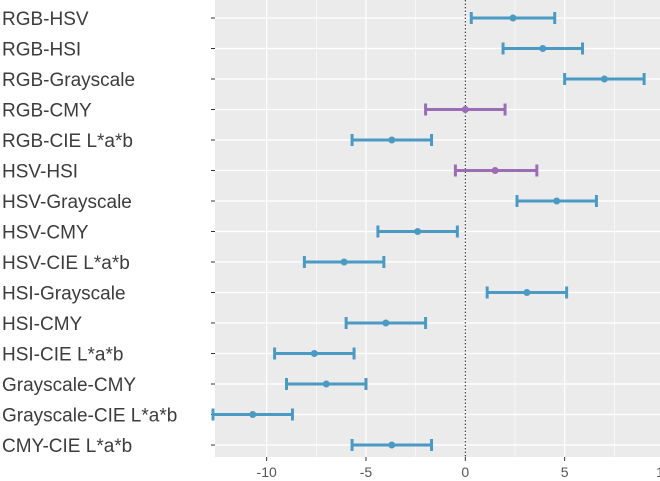  I want to click on category-label: HSV-Grayscale, so click(67, 202).